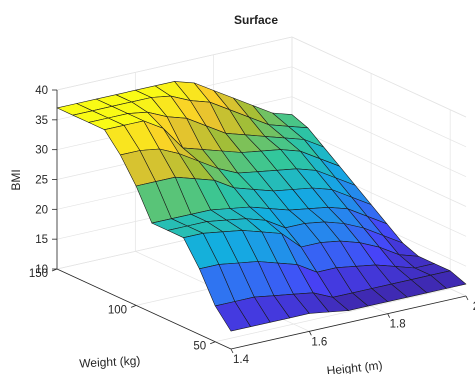 The height and width of the screenshot is (374, 475). I want to click on y-tick-label: 150, so click(38, 274).